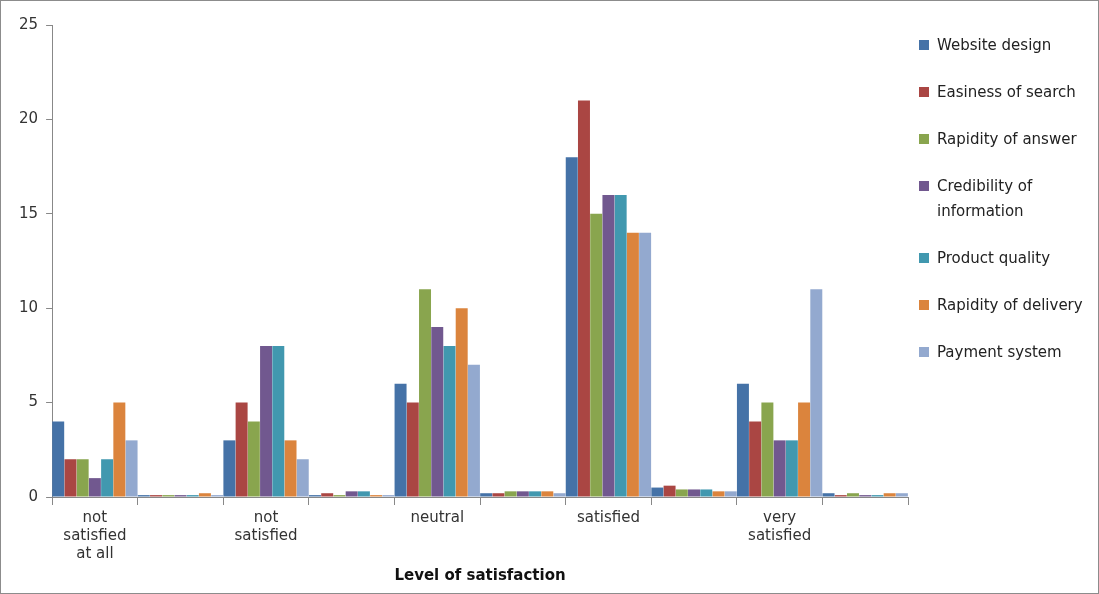  What do you see at coordinates (28, 23) in the screenshot?
I see `y-tick-label: 25` at bounding box center [28, 23].